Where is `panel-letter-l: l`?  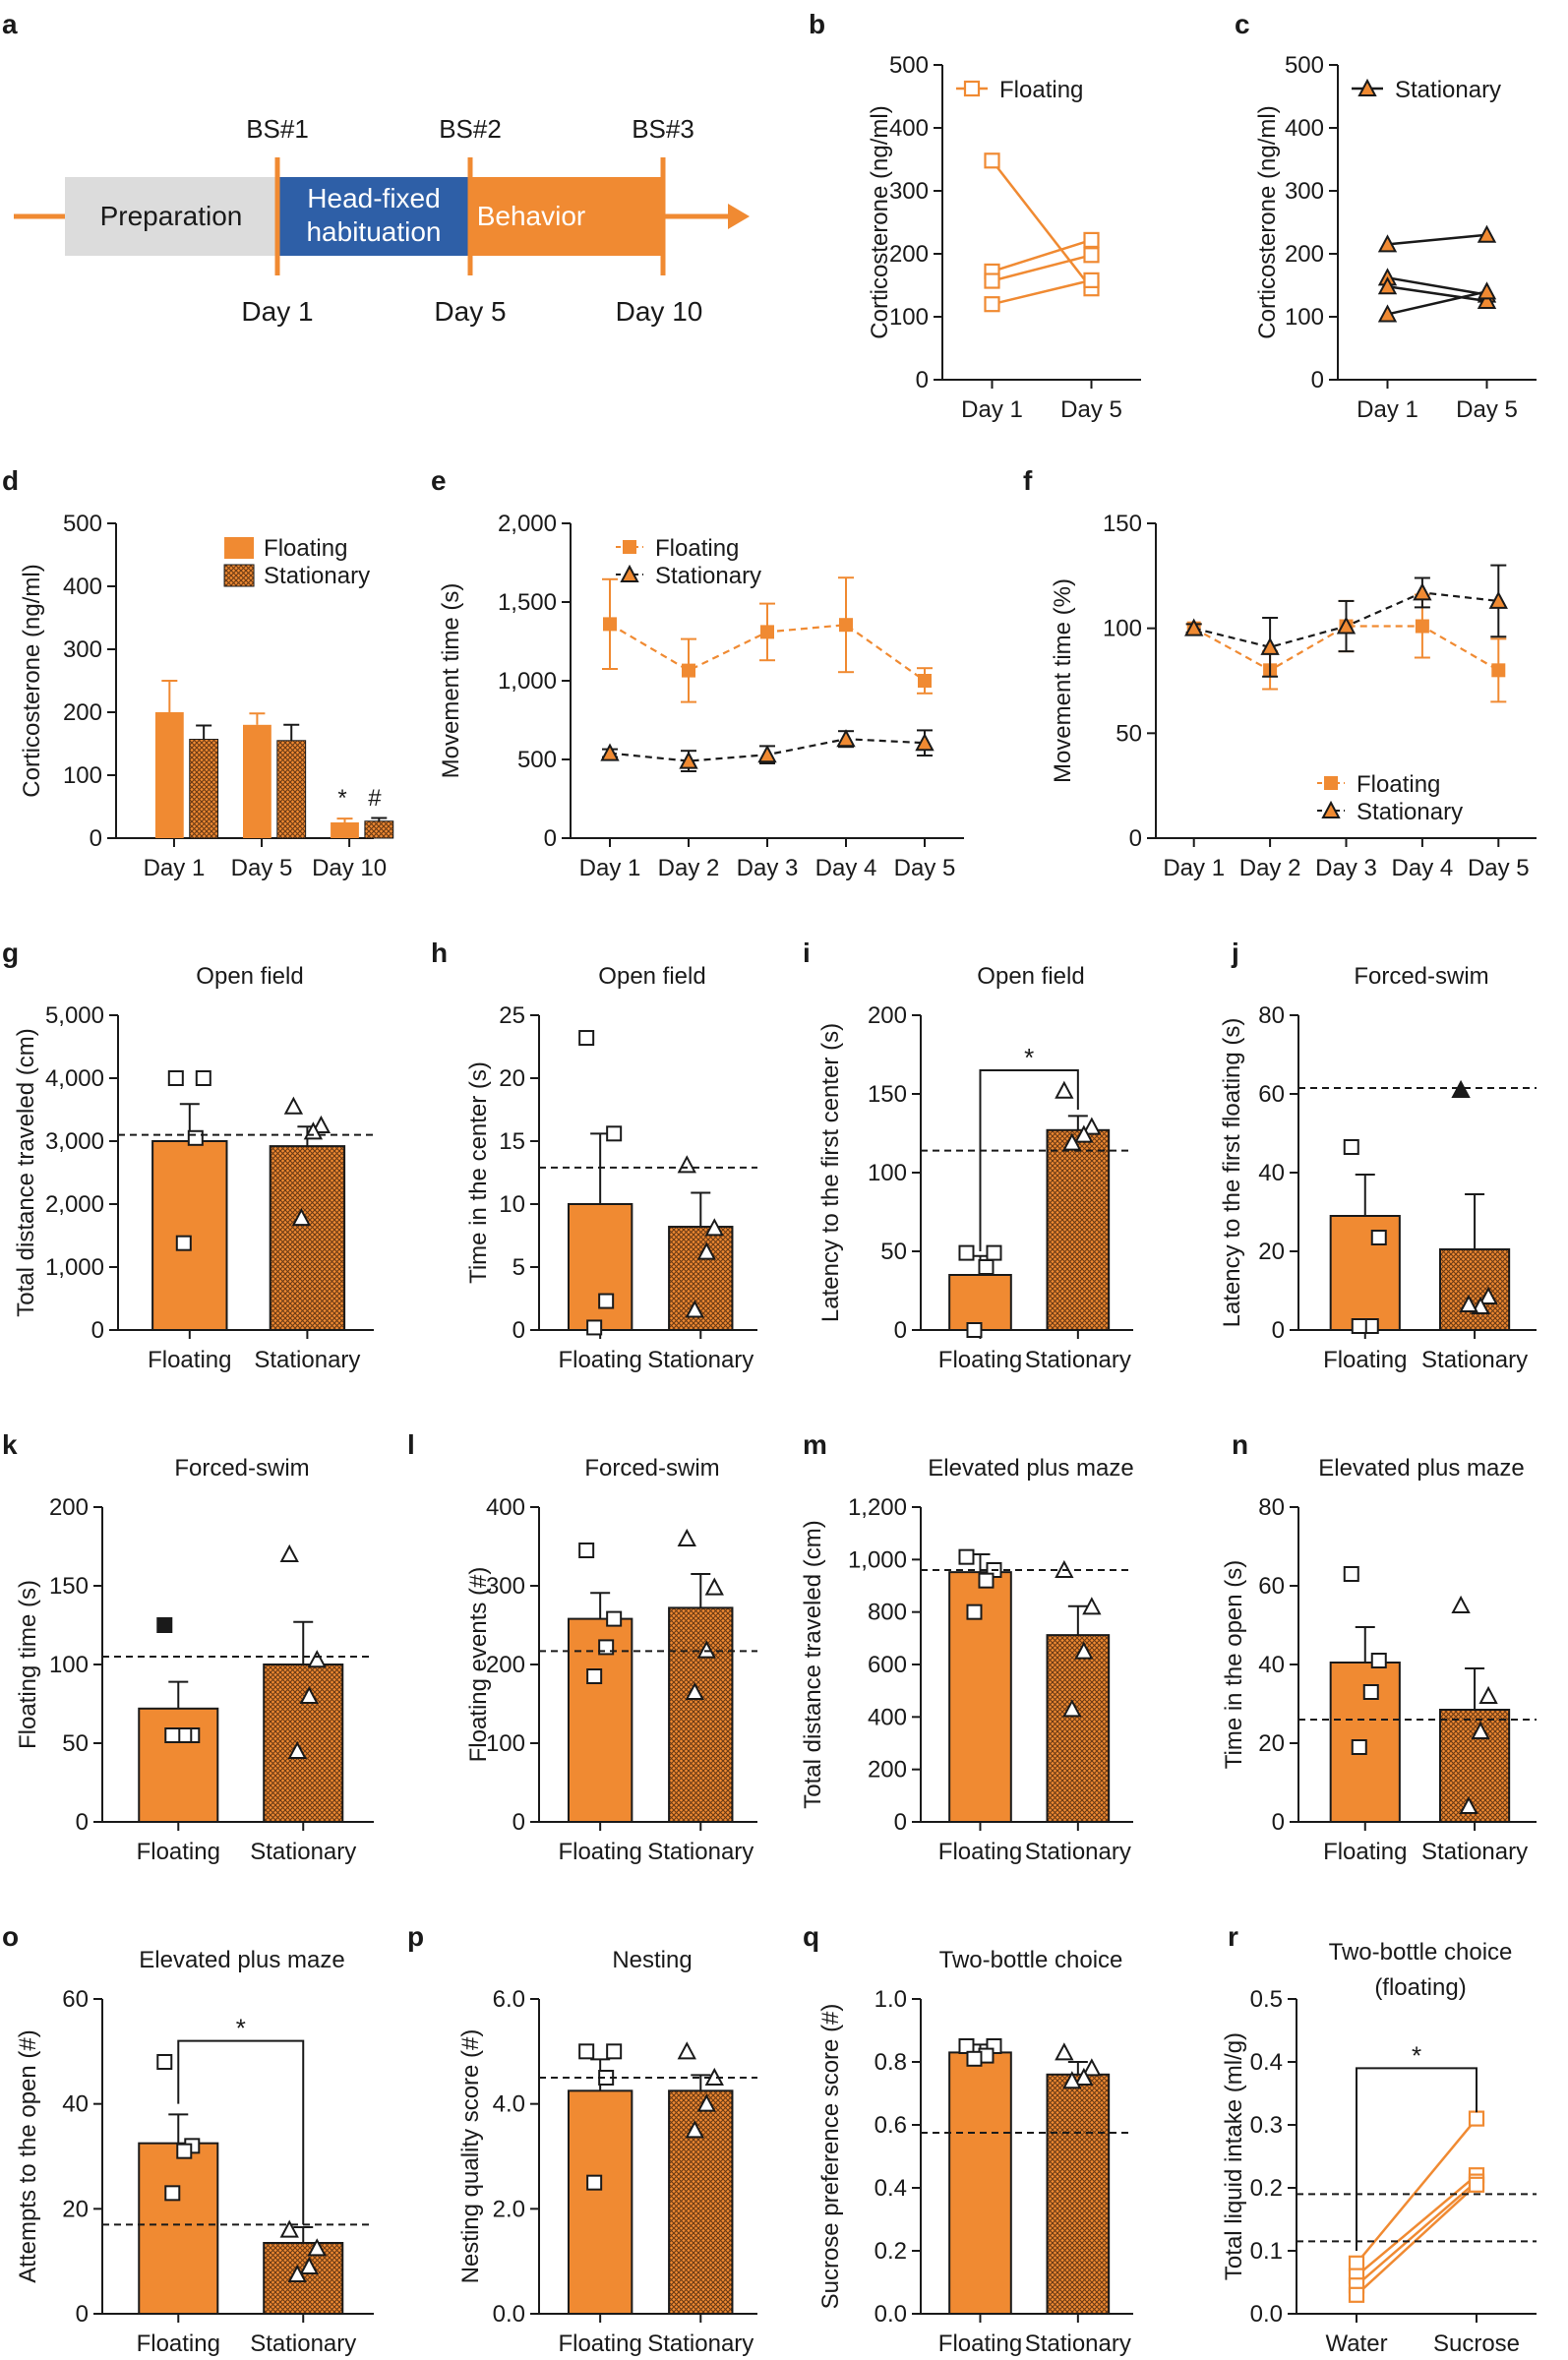 panel-letter-l: l is located at coordinates (411, 1444).